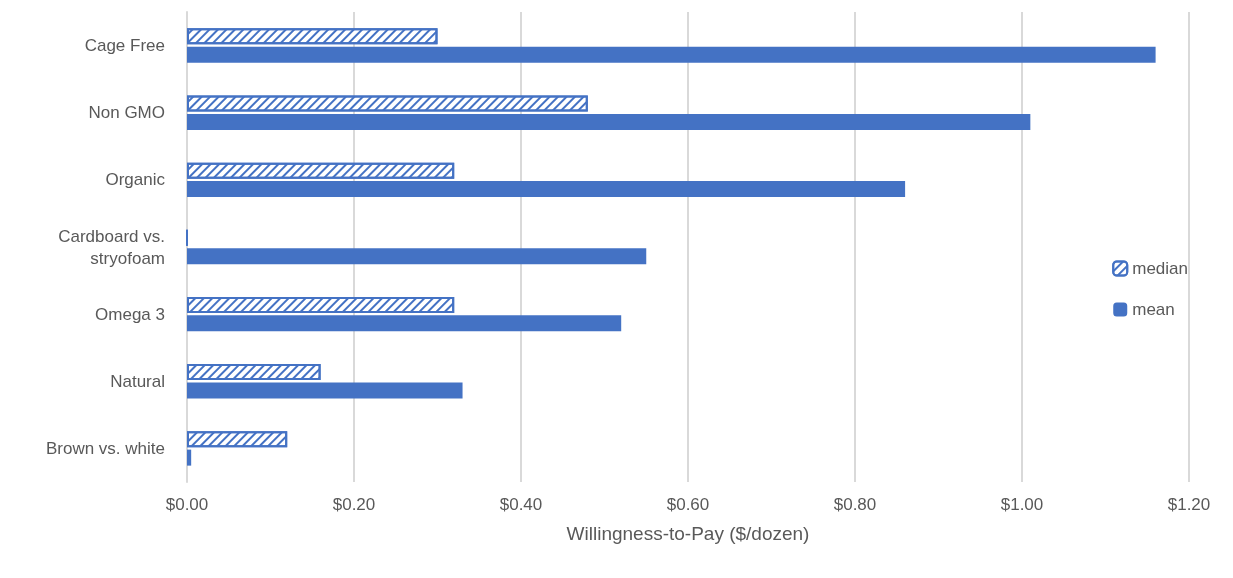 Image resolution: width=1233 pixels, height=578 pixels. What do you see at coordinates (1153, 309) in the screenshot?
I see `legend-label: mean` at bounding box center [1153, 309].